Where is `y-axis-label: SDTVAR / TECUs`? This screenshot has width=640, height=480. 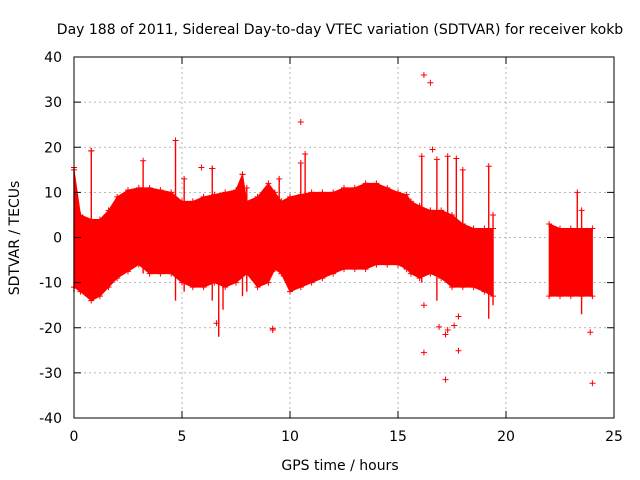 y-axis-label: SDTVAR / TECUs is located at coordinates (15, 238).